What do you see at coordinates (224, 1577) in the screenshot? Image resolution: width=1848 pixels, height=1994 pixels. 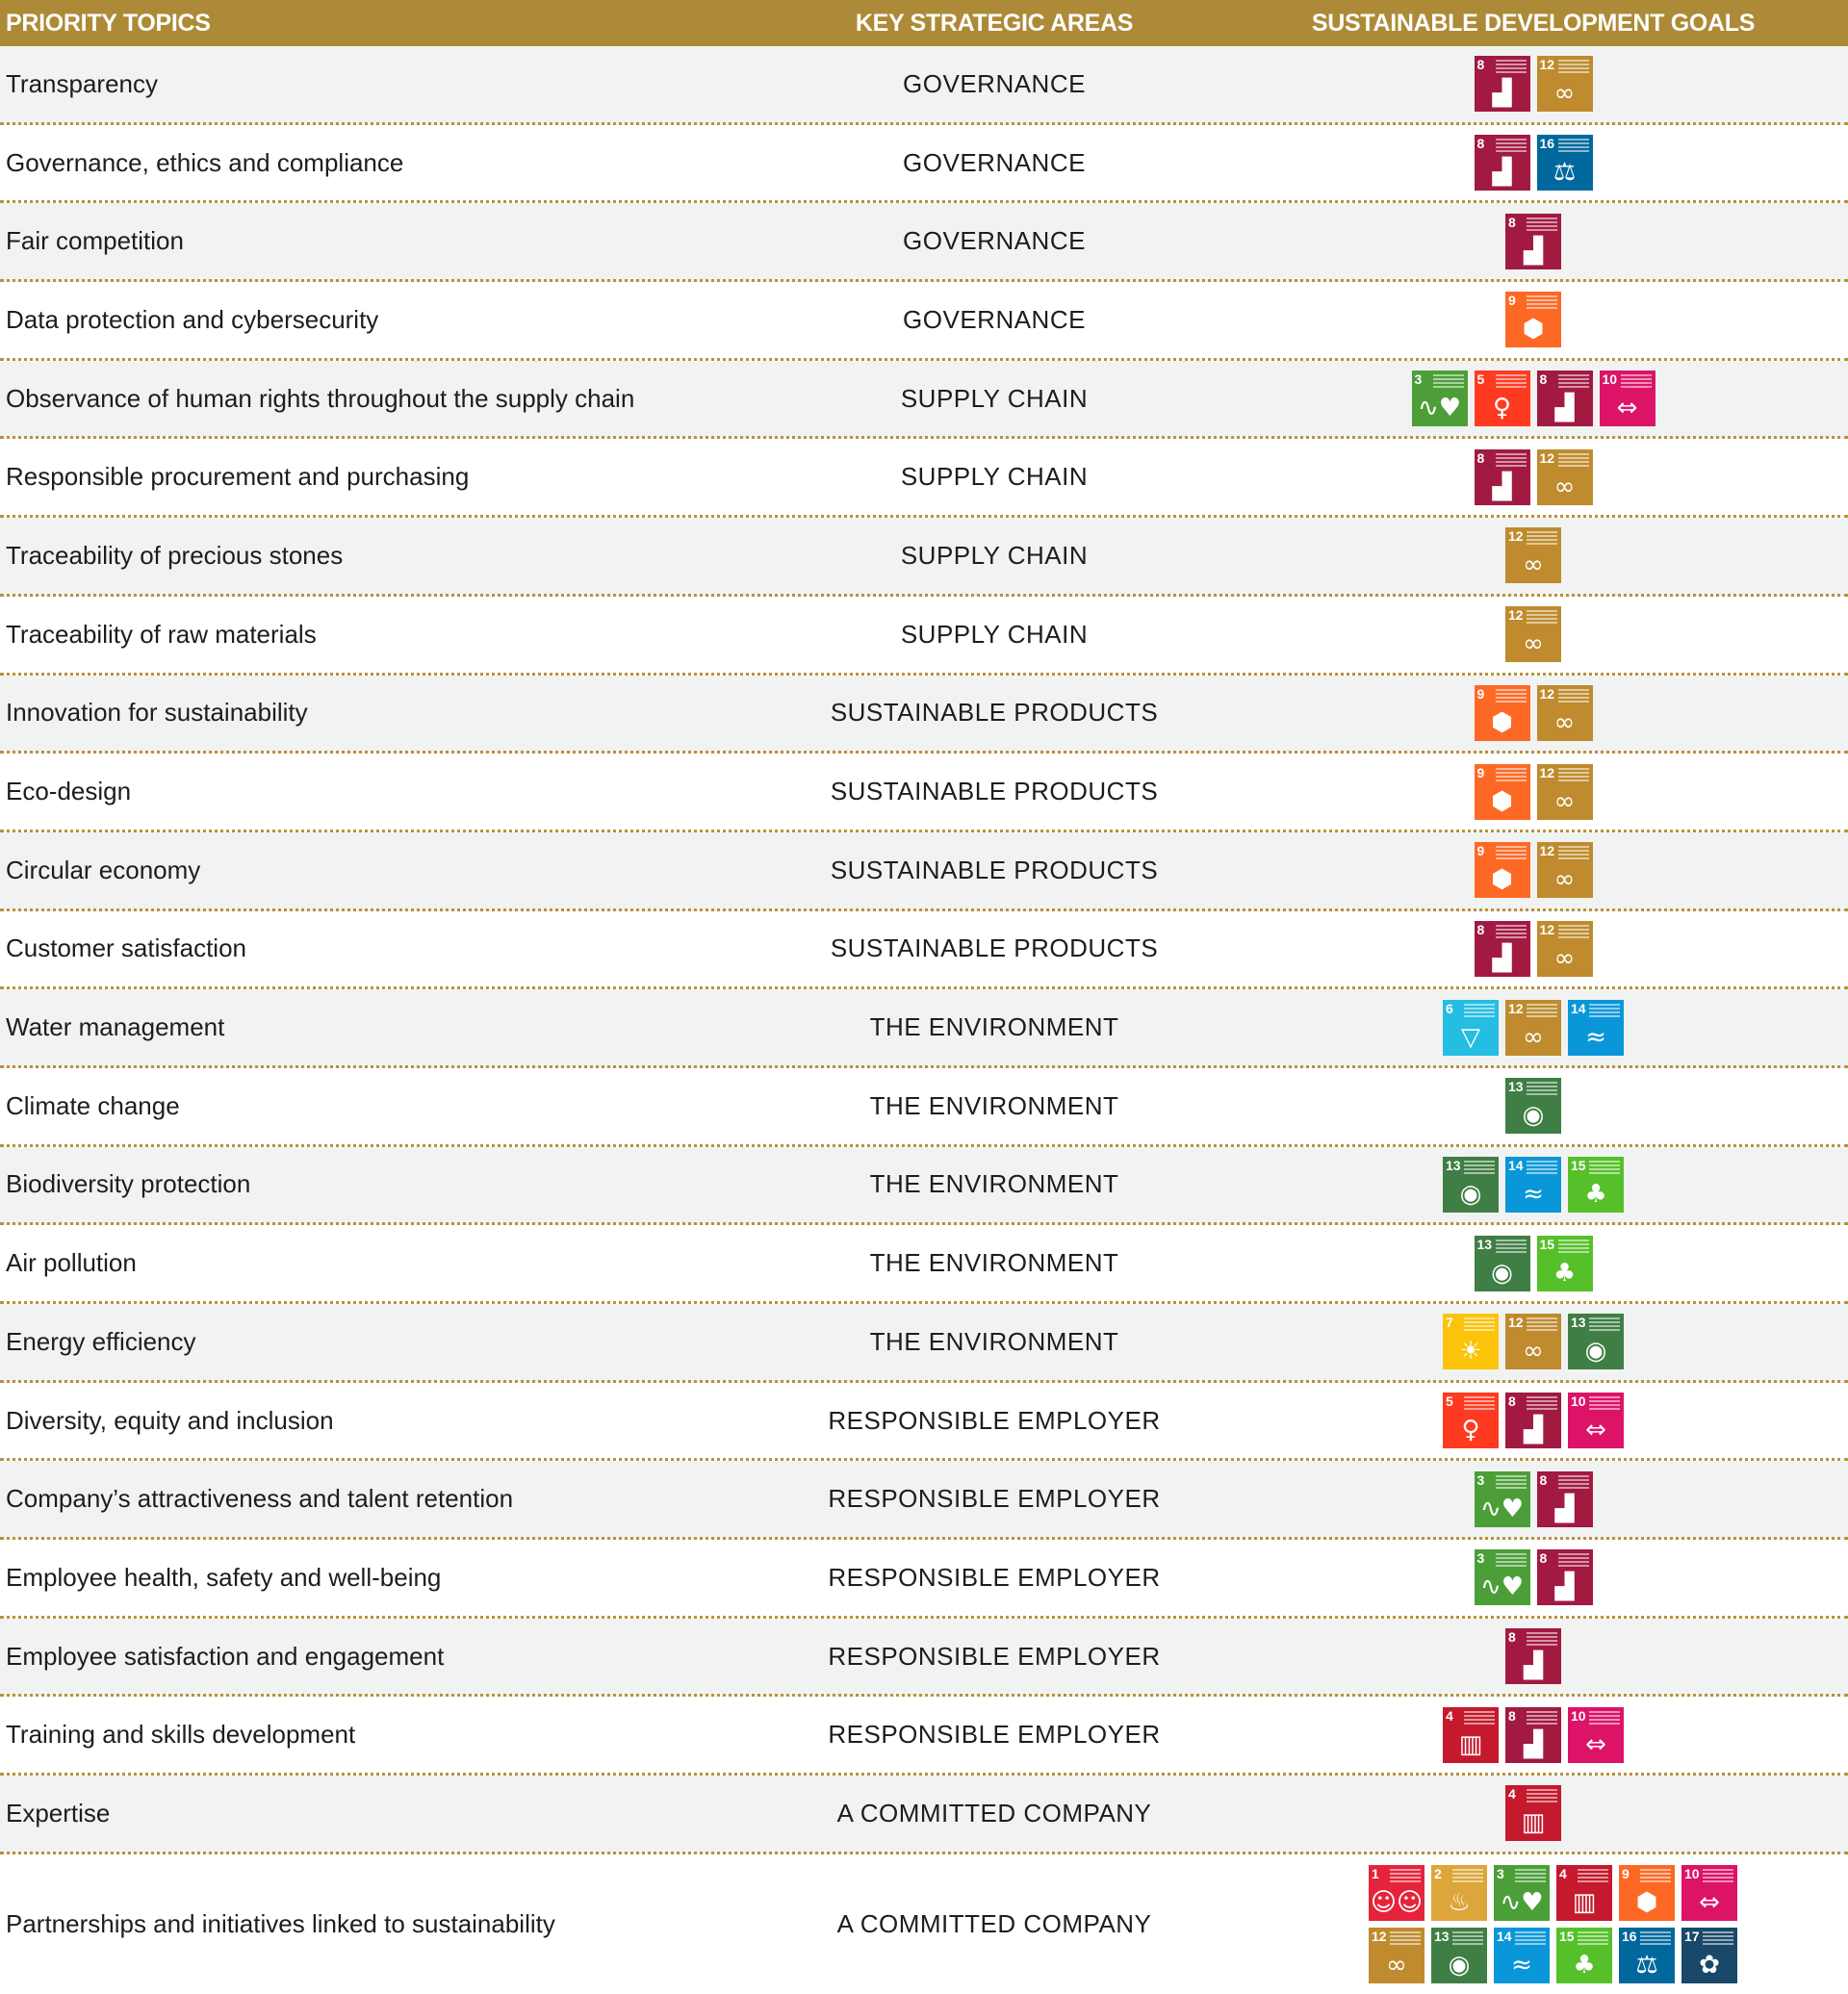 I see `priority-topic: Employee health, safety and well-being` at bounding box center [224, 1577].